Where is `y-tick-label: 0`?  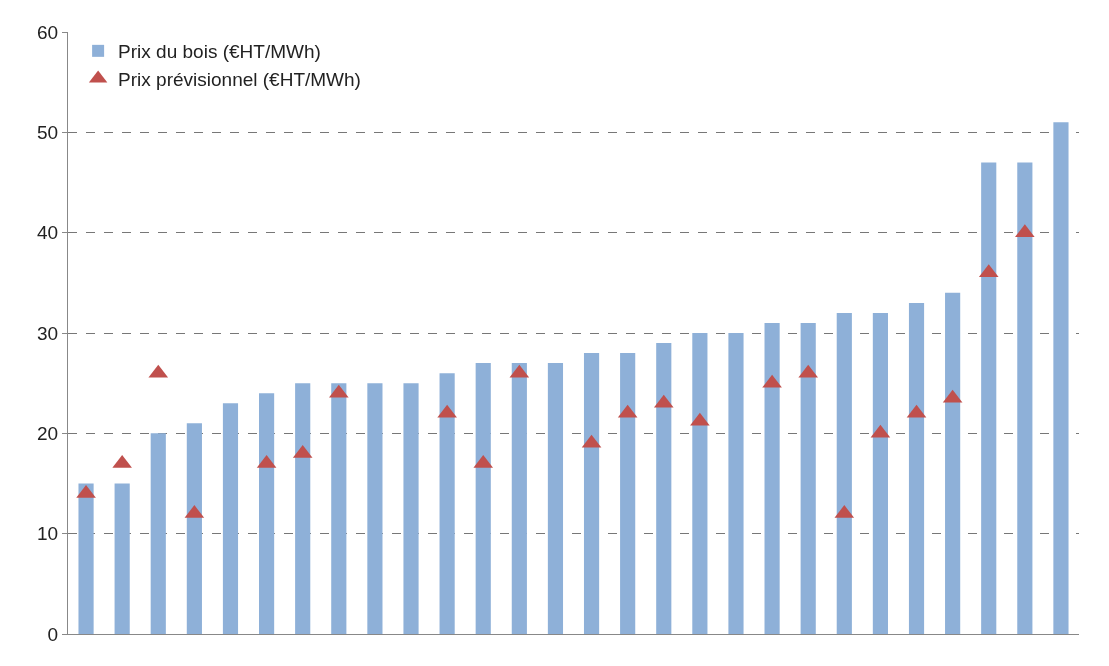 y-tick-label: 0 is located at coordinates (53, 634).